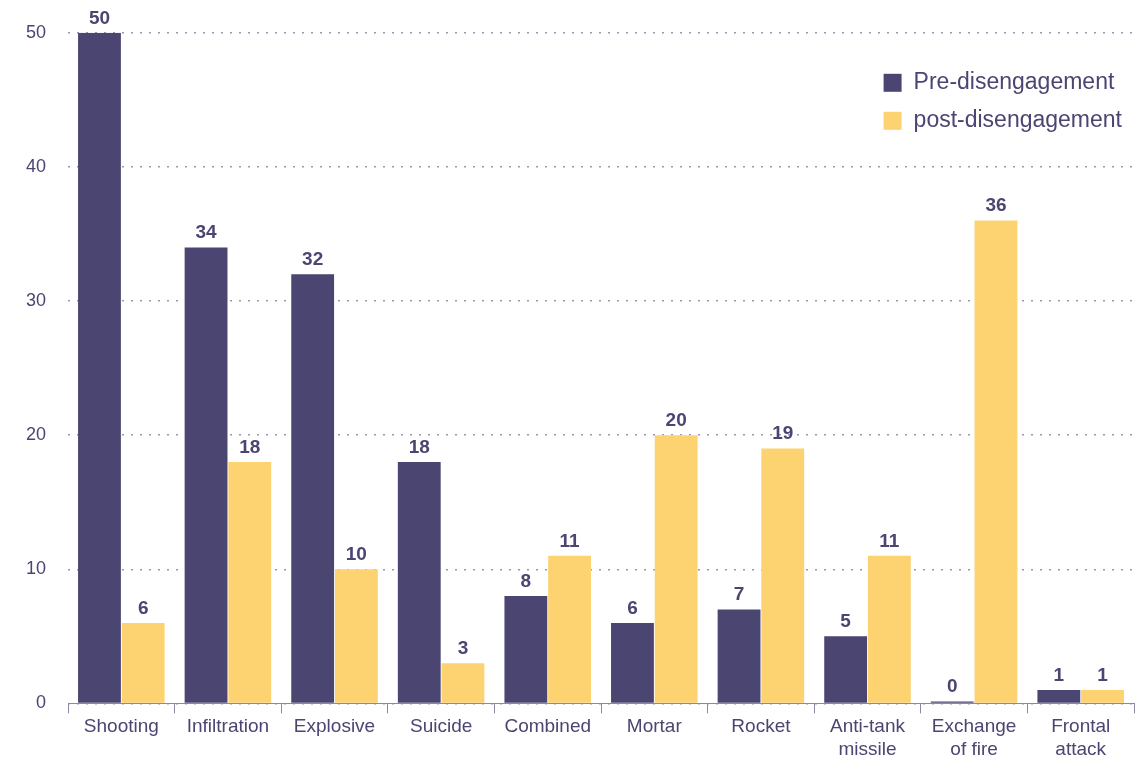 Image resolution: width=1140 pixels, height=767 pixels. What do you see at coordinates (1014, 81) in the screenshot?
I see `legend-label: Pre-disengagement` at bounding box center [1014, 81].